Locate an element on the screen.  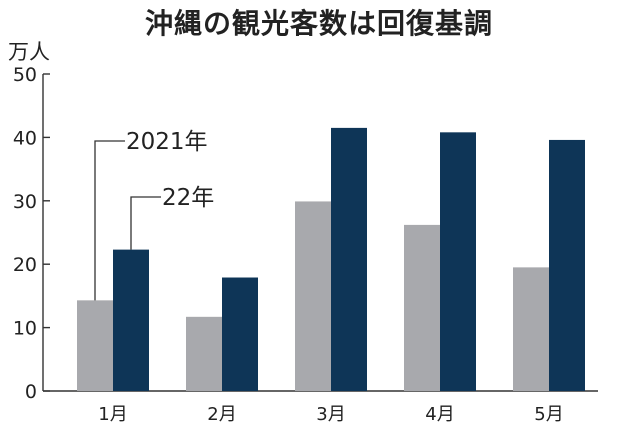
chart-title: 沖縄の観光客数は回復基調 is located at coordinates (318, 23).